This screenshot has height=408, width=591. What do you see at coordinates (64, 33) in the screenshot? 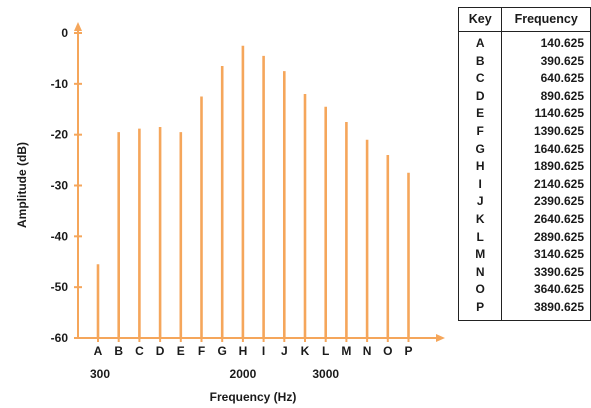
I see `y-tick-label: 0` at bounding box center [64, 33].